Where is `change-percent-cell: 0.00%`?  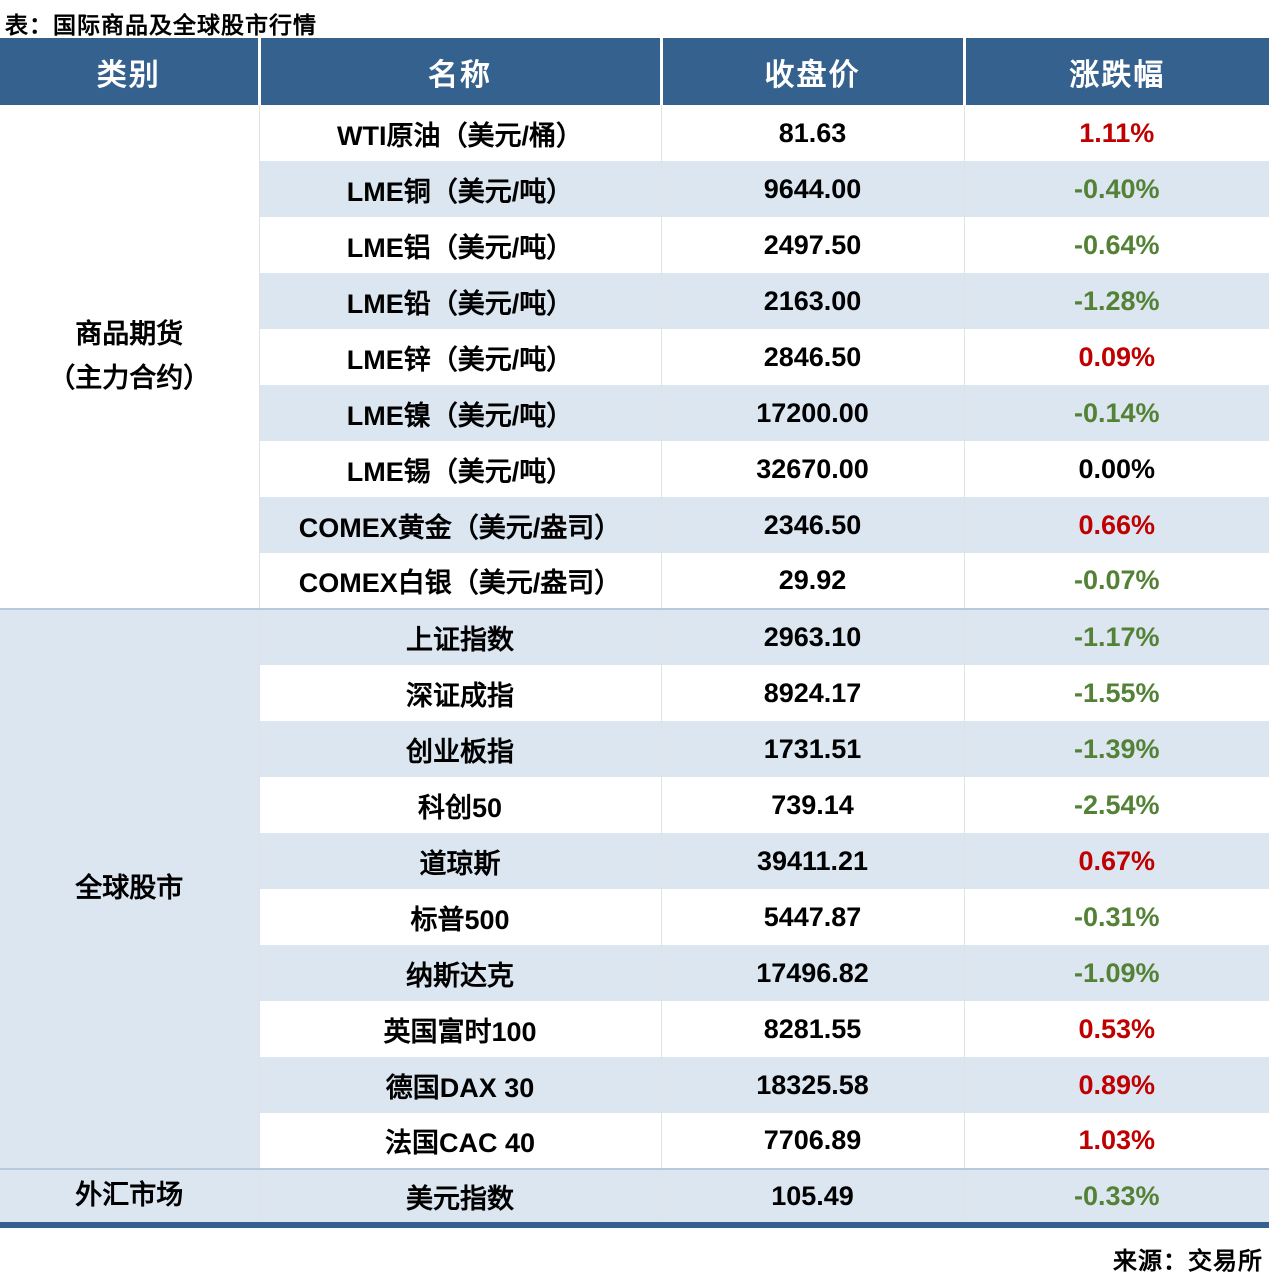
change-percent-cell: 0.00% is located at coordinates (1116, 469).